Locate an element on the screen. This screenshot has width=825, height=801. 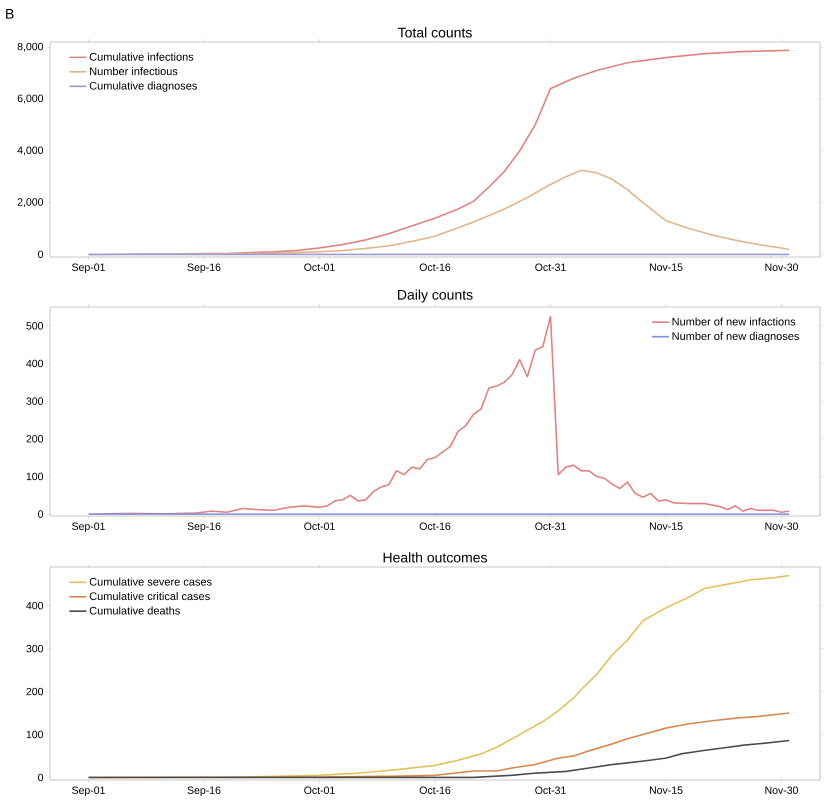
legend-label: Number of new diagnoses is located at coordinates (736, 337).